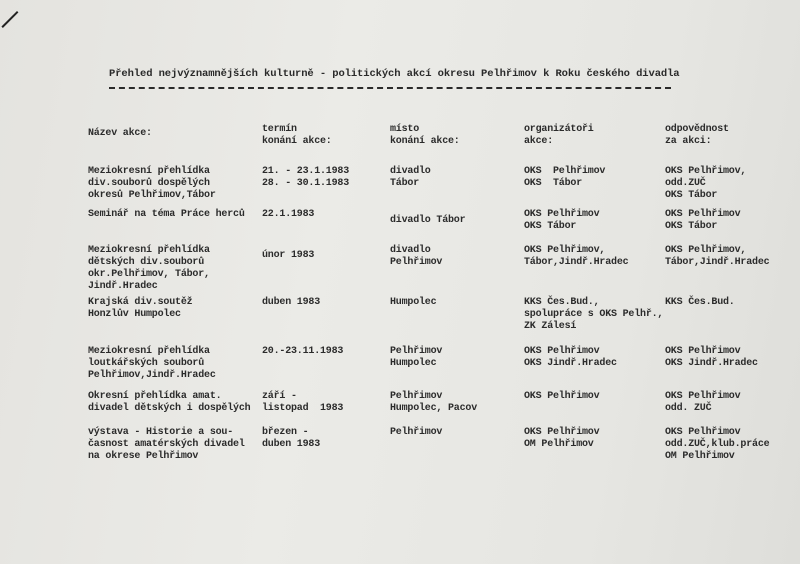 This screenshot has height=564, width=800. Describe the element at coordinates (703, 402) in the screenshot. I see `event-responsible: OKS Pelhřimov odd. ZUČ` at that location.